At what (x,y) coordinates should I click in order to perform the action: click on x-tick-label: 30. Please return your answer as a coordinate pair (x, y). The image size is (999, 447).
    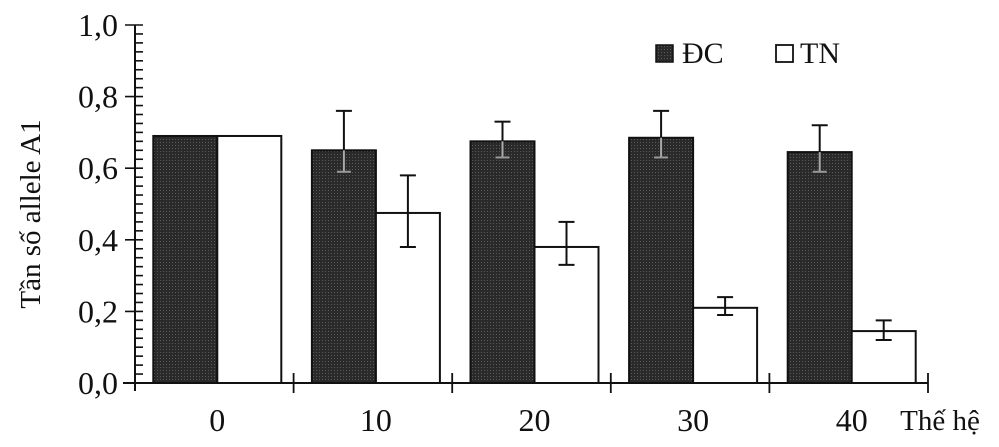
    Looking at the image, I should click on (693, 420).